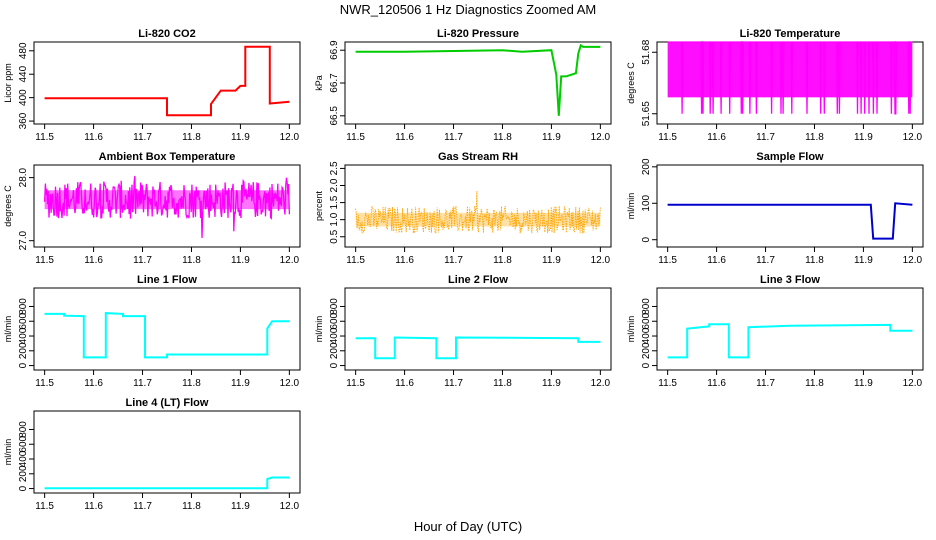 Image resolution: width=936 pixels, height=540 pixels. I want to click on y-axis-label: degrees C, so click(631, 83).